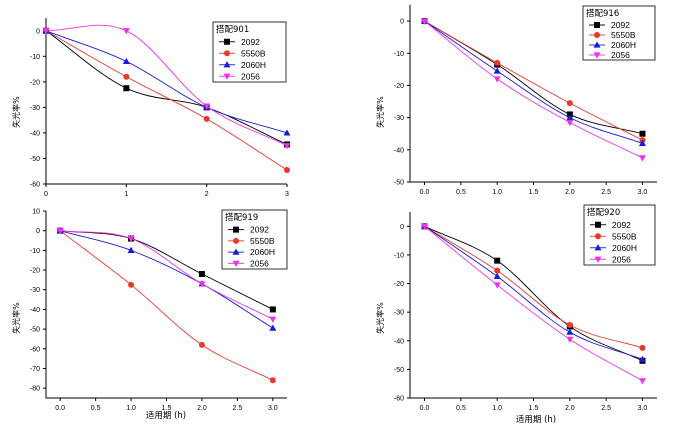 The width and height of the screenshot is (699, 427). I want to click on legend-label-2092: 2092, so click(259, 230).